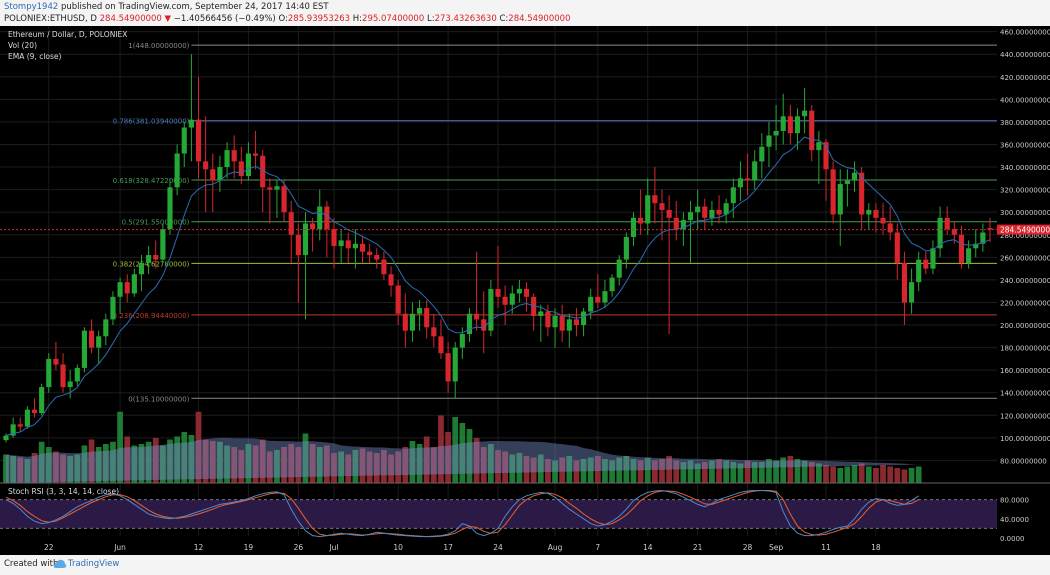 This screenshot has width=1050, height=575. What do you see at coordinates (430, 19) in the screenshot?
I see `low-label: L:` at bounding box center [430, 19].